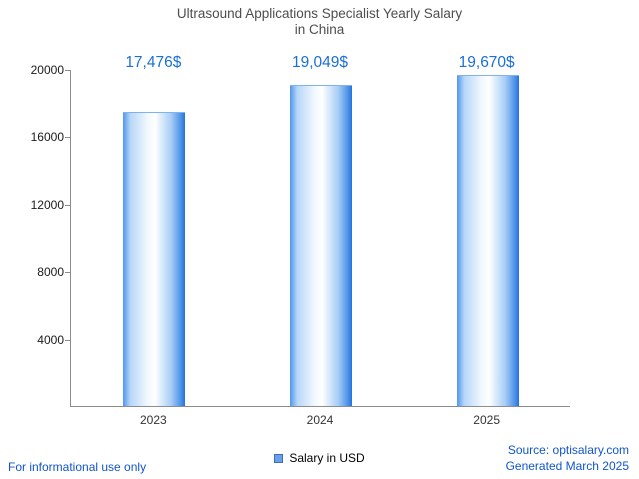 The image size is (639, 479). I want to click on disclaimer-text: For informational use only, so click(77, 467).